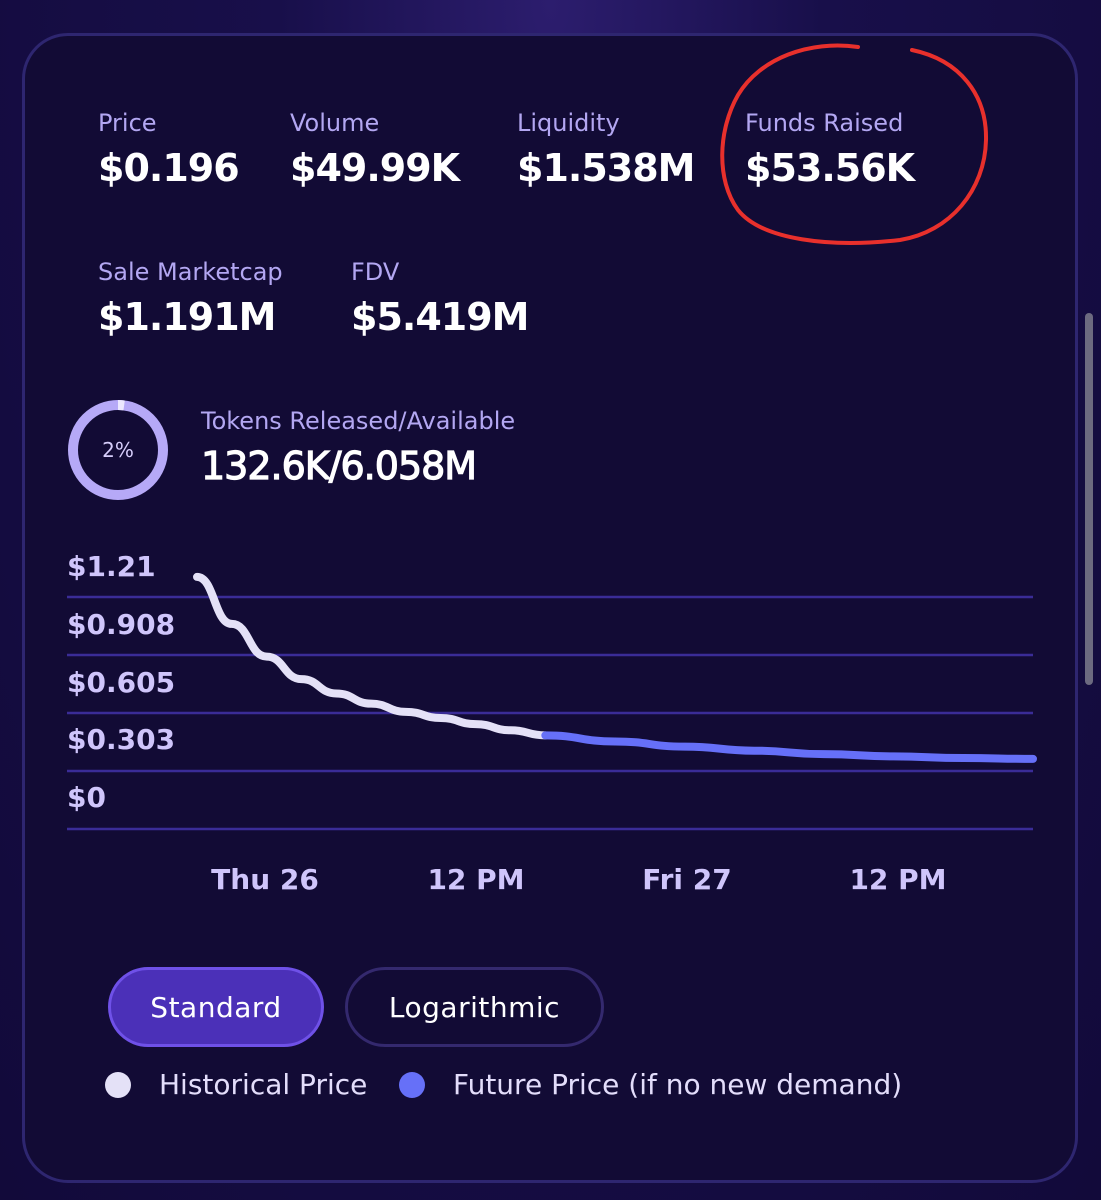 The image size is (1101, 1200). I want to click on tokens-value: 132.6K/6.058M, so click(338, 466).